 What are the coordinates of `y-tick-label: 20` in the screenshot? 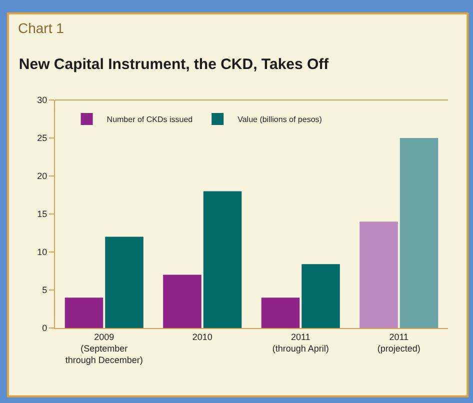 It's located at (42, 176).